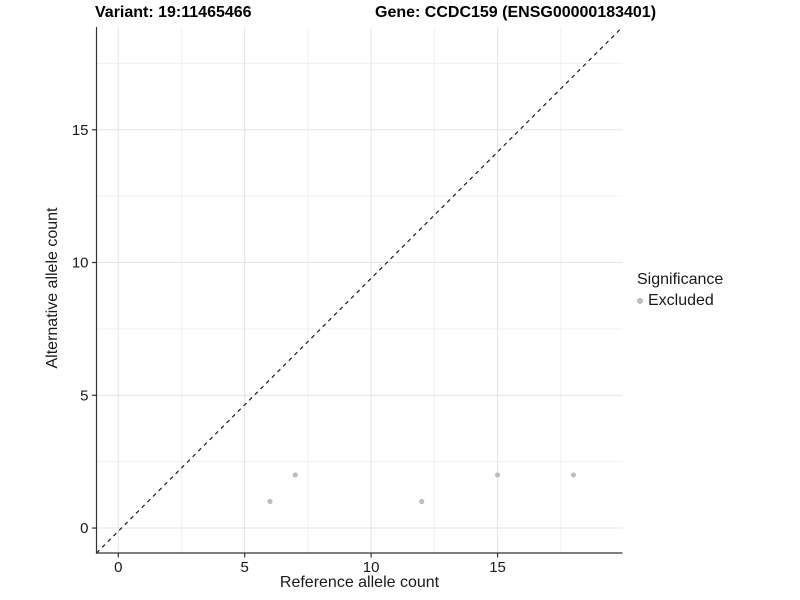 This screenshot has width=800, height=600. What do you see at coordinates (80, 130) in the screenshot?
I see `y-tick-label: 15` at bounding box center [80, 130].